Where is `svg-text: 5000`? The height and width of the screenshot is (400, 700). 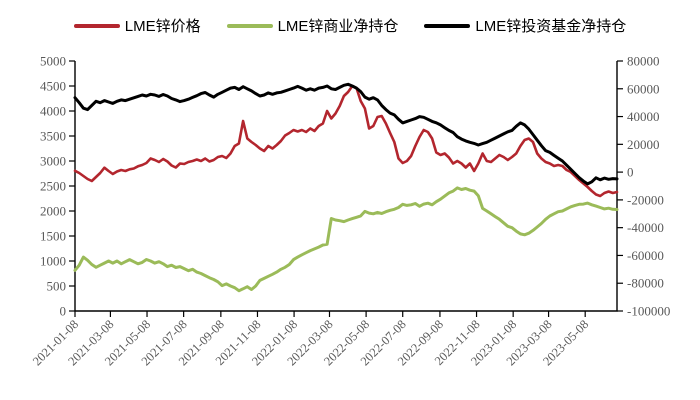
svg-text: 5000 is located at coordinates (53, 61).